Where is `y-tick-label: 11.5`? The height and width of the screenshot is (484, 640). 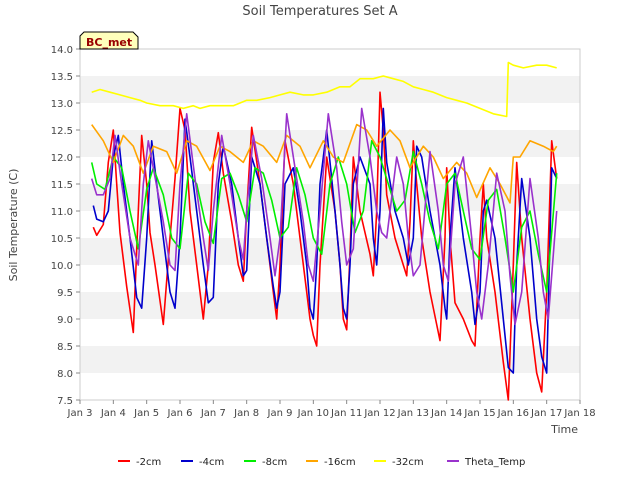
y-tick-label: 11.5 is located at coordinates (62, 185).